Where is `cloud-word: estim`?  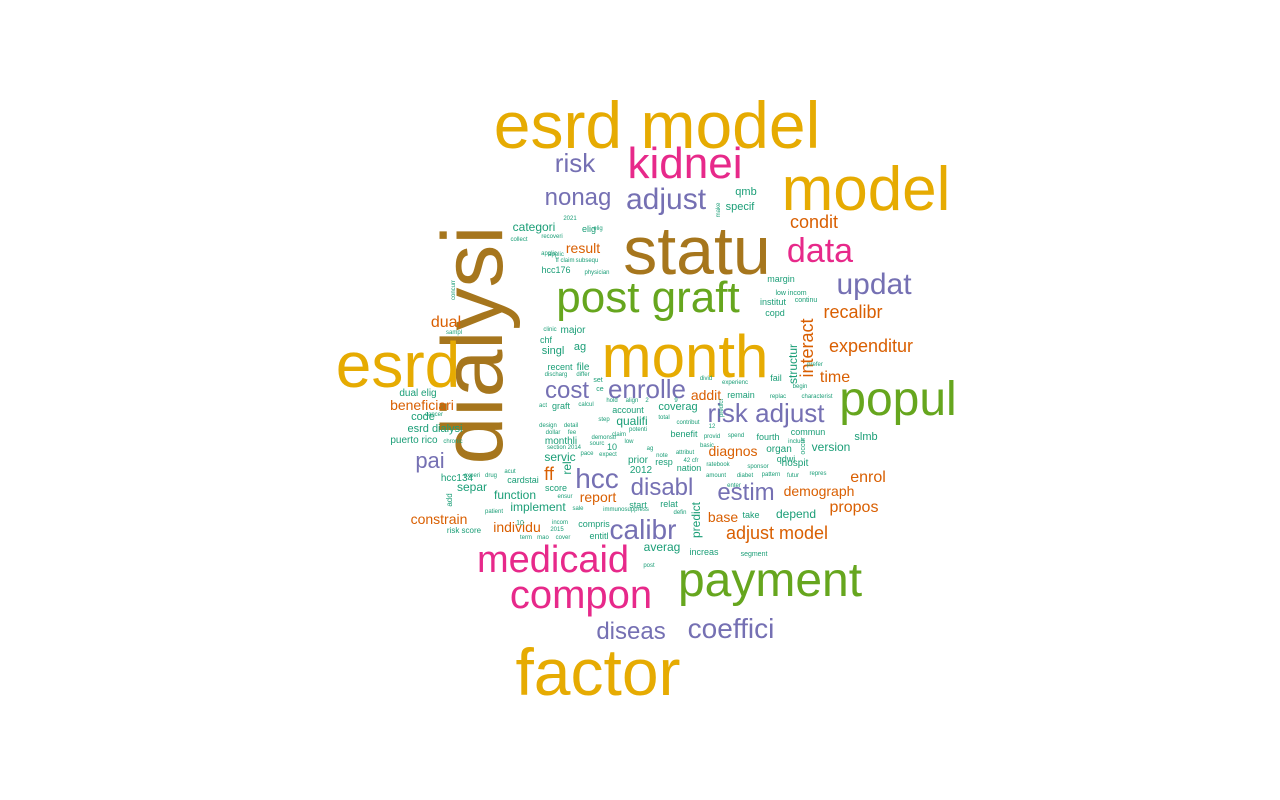 cloud-word: estim is located at coordinates (745, 492).